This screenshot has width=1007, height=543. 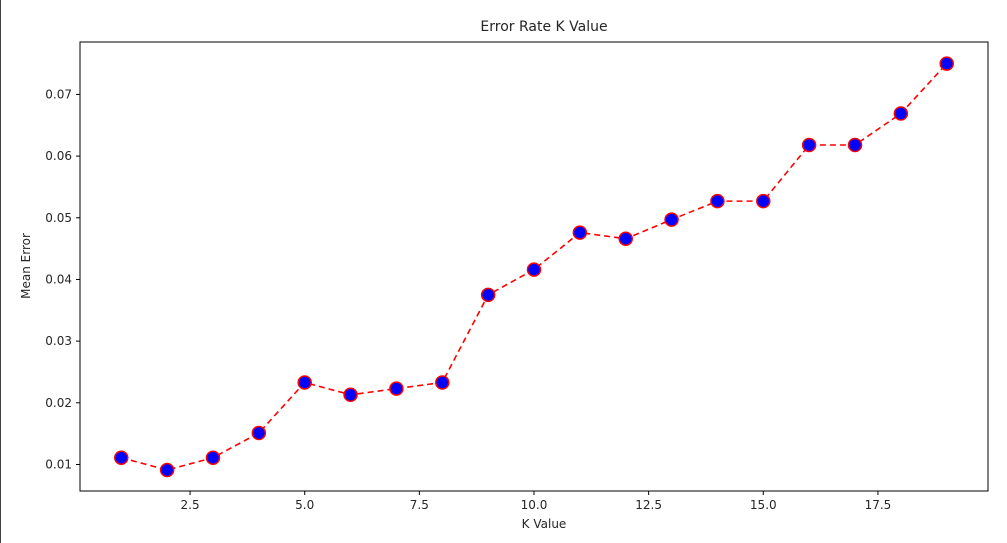 What do you see at coordinates (58, 218) in the screenshot?
I see `y-tick-label: 0.05` at bounding box center [58, 218].